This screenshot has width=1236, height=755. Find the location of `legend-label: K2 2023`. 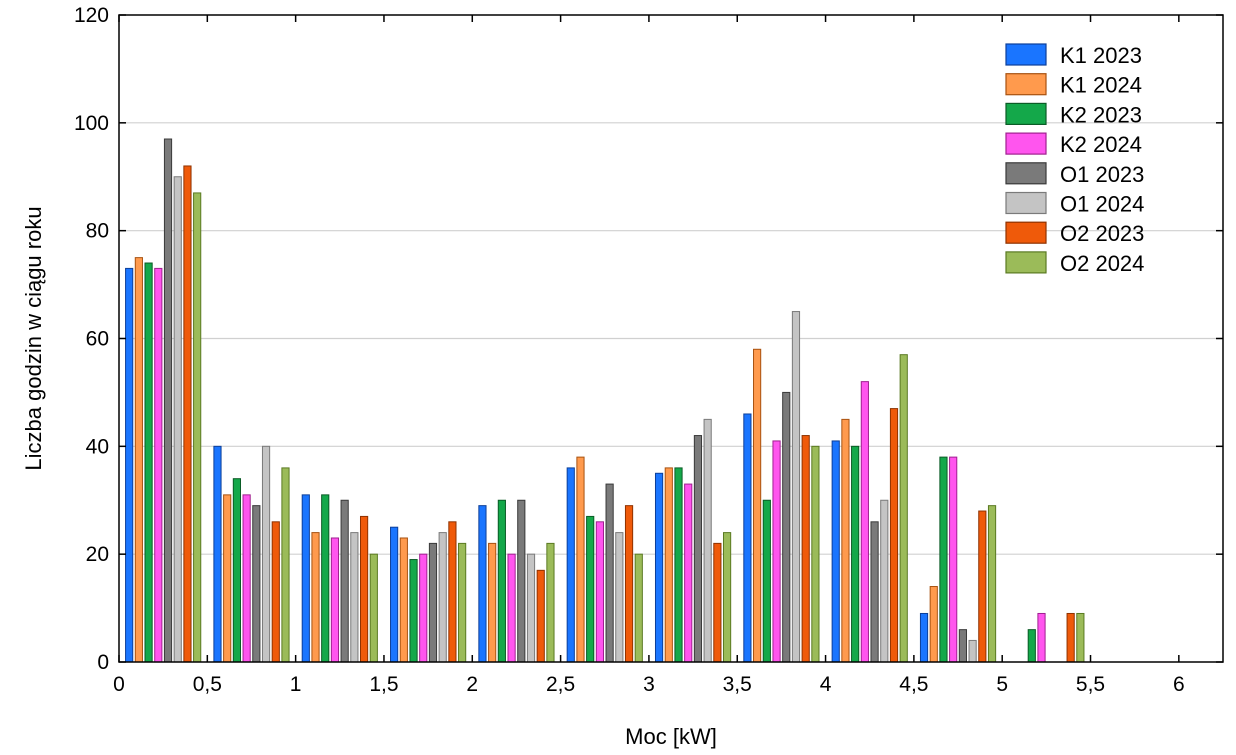

legend-label: K2 2023 is located at coordinates (1101, 114).